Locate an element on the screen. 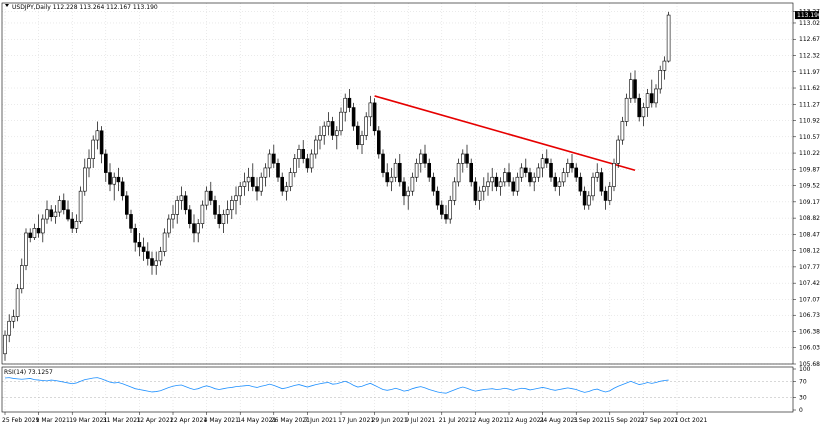  price-tick-label: 109.520 is located at coordinates (809, 186).